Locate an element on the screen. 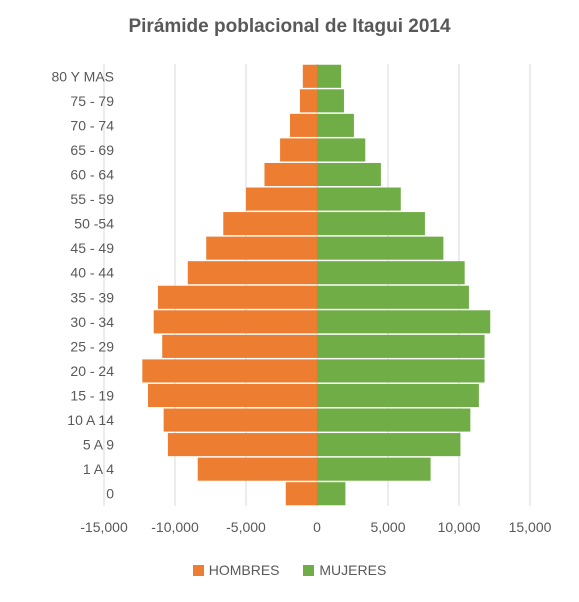 The width and height of the screenshot is (579, 602). x-tick-label: 5,000 is located at coordinates (387, 527).